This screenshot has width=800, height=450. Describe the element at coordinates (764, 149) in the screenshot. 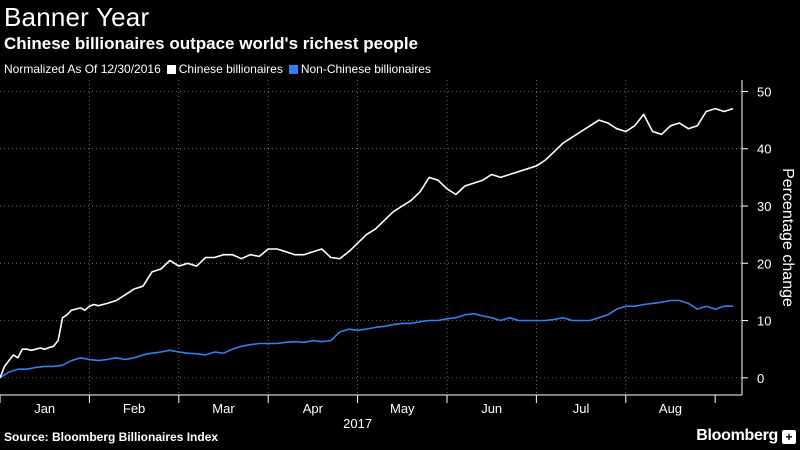

I see `y-tick-label-40: 40` at that location.